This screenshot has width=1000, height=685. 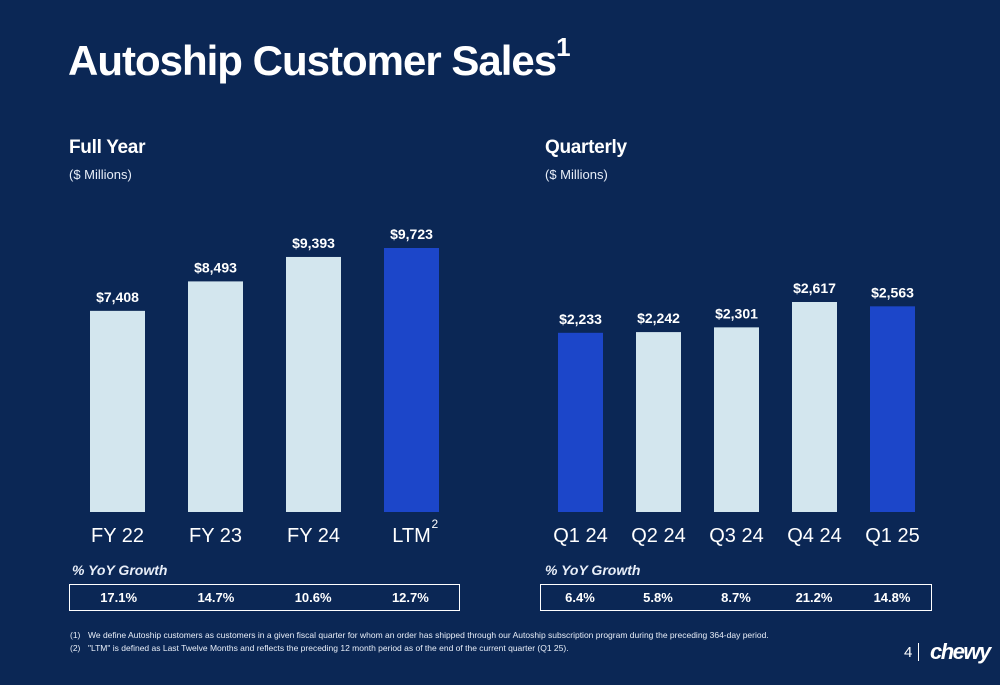 What do you see at coordinates (658, 318) in the screenshot?
I see `bar-value-label: $2,242` at bounding box center [658, 318].